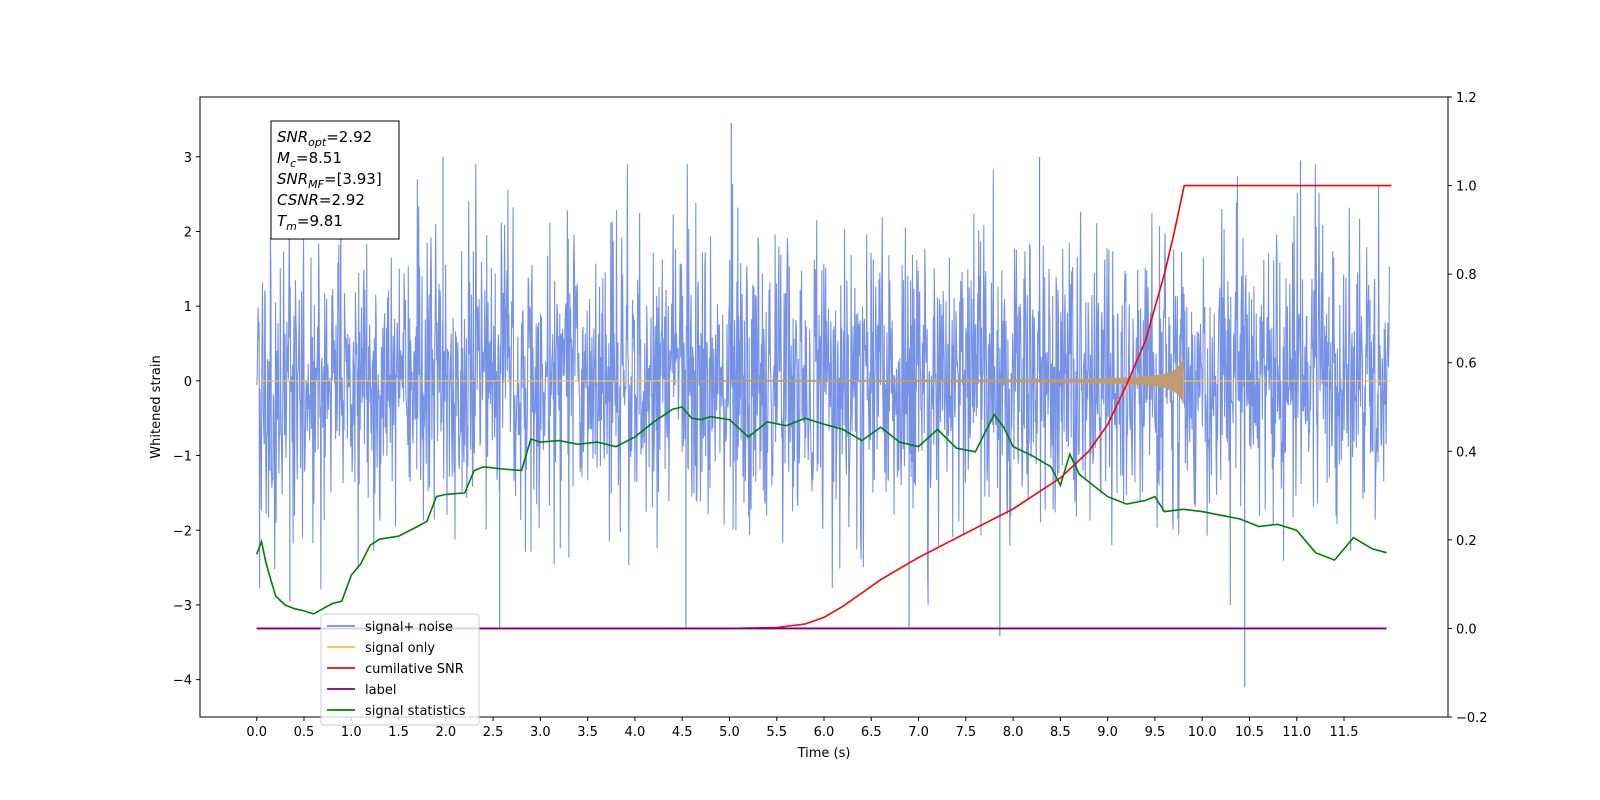 The height and width of the screenshot is (800, 1600). Describe the element at coordinates (414, 669) in the screenshot. I see `legend-label-2: cumilative SNR` at that location.